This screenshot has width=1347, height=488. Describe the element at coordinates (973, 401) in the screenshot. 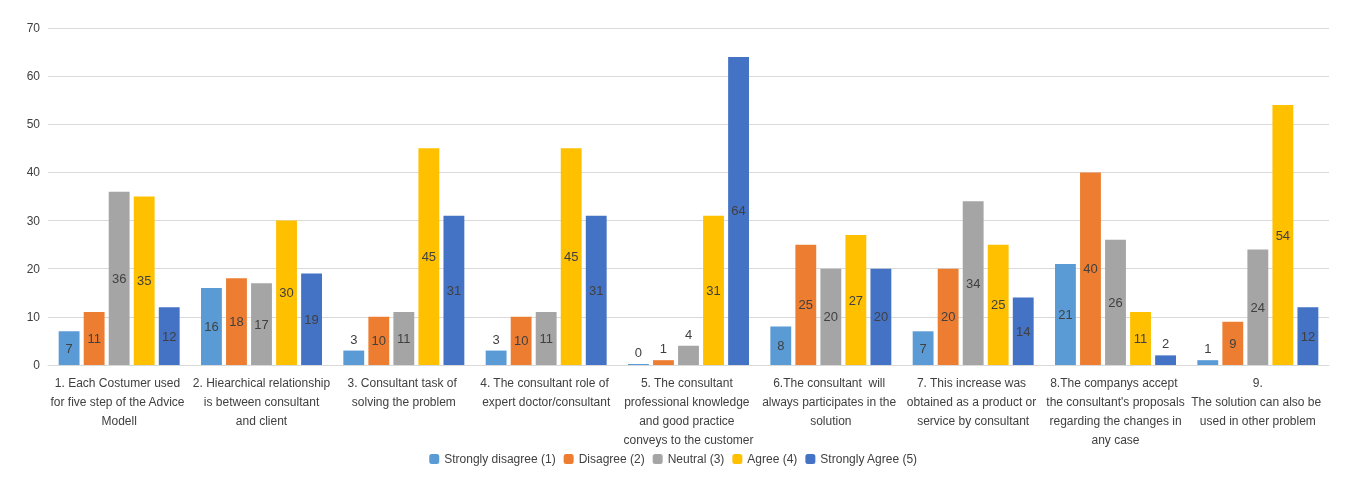

I see `x-tick-label: 7. This increase was obtained as a product or service by consultant` at that location.